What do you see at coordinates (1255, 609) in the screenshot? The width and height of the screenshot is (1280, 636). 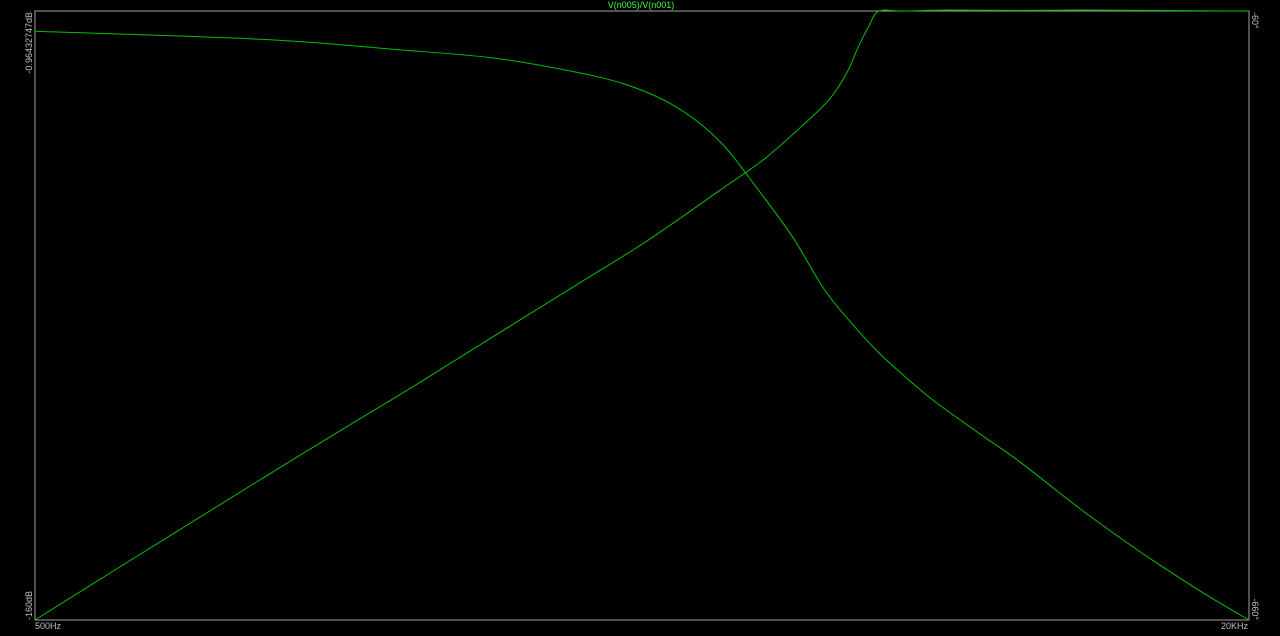 I see `y-right-bottom-label: -660°` at bounding box center [1255, 609].